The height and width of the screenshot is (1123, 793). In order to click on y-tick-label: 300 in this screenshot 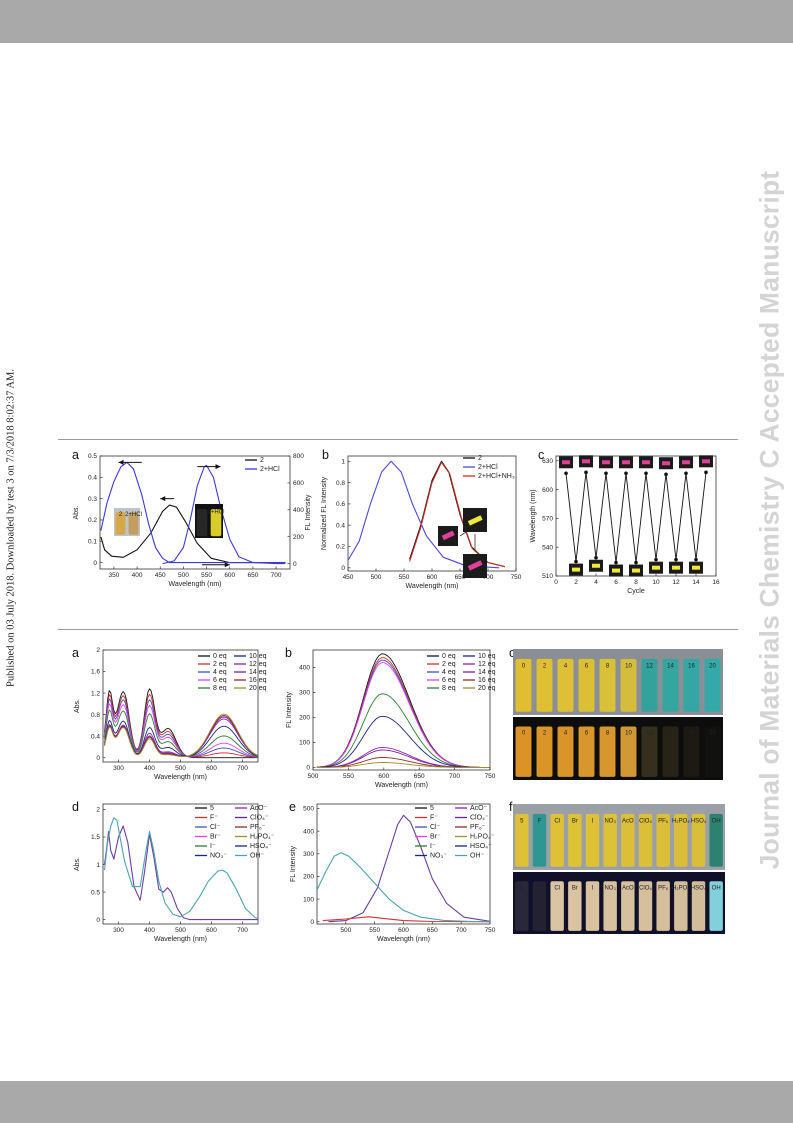, I will do `click(304, 693)`.